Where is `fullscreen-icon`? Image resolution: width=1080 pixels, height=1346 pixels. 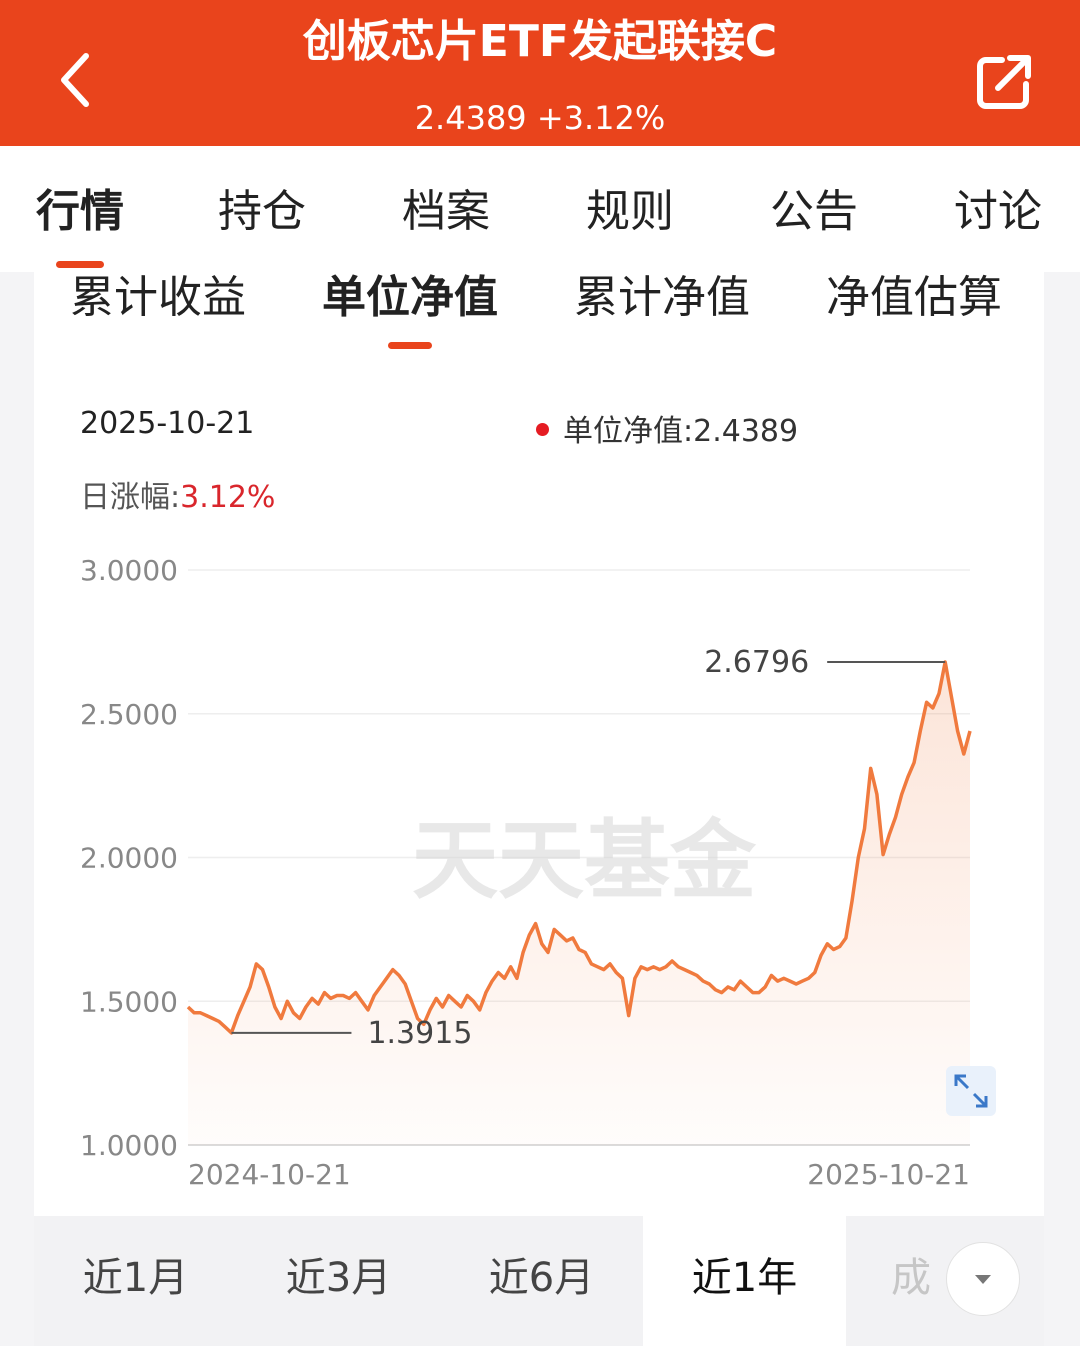
fullscreen-icon is located at coordinates (971, 1091).